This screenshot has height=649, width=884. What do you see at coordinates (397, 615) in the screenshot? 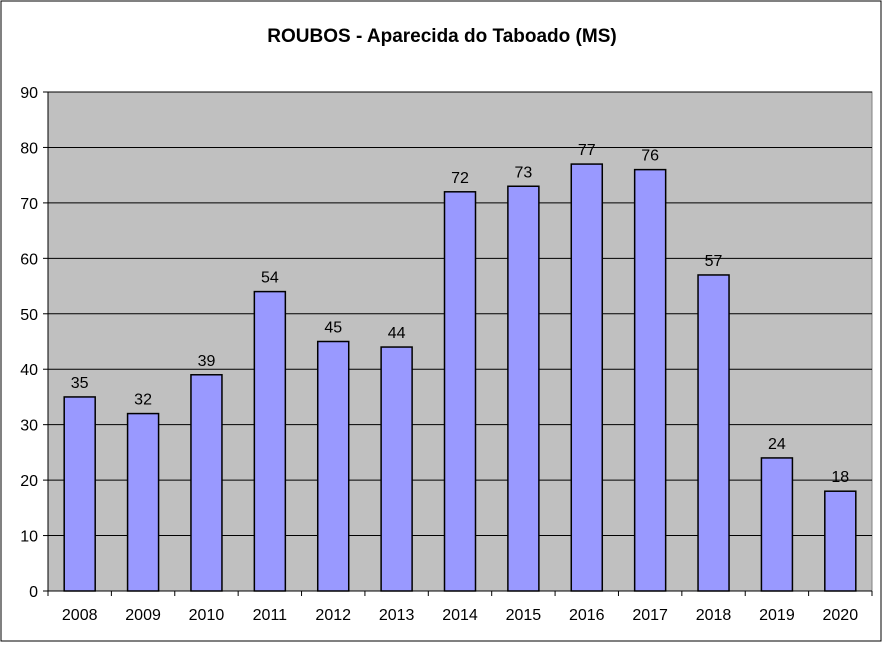
I see `x-tick-label: 2013` at bounding box center [397, 615].